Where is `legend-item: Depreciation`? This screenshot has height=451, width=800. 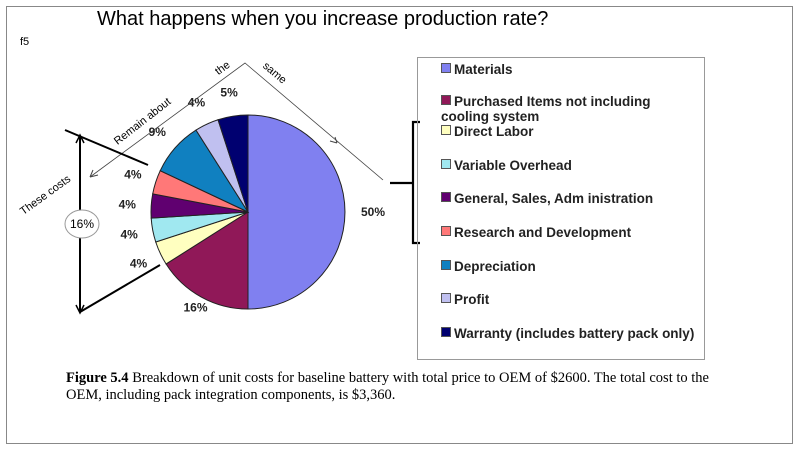
legend-item: Depreciation is located at coordinates (571, 266).